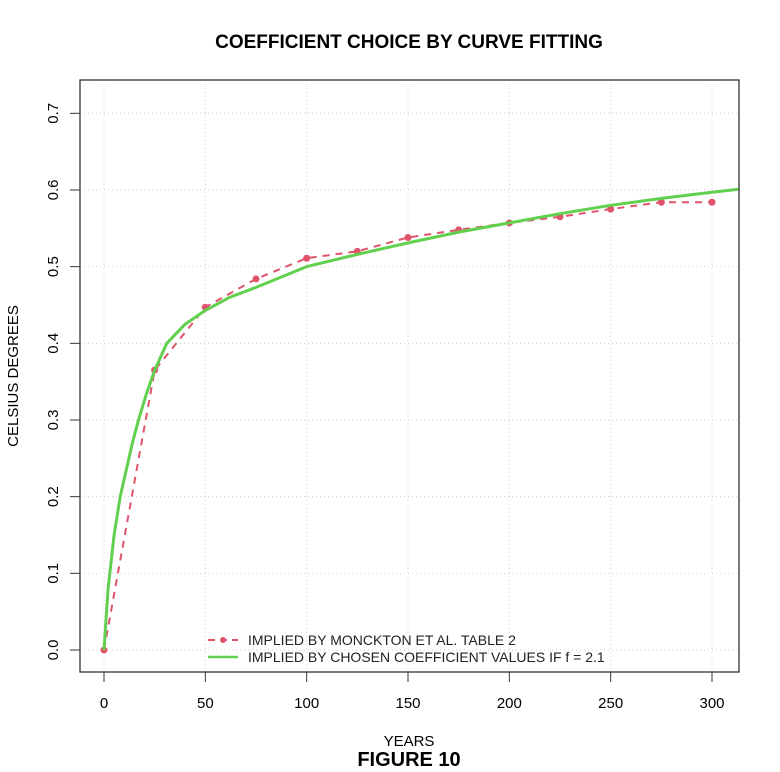 This screenshot has height=772, width=780. Describe the element at coordinates (407, 703) in the screenshot. I see `x-tick-label: 150` at that location.